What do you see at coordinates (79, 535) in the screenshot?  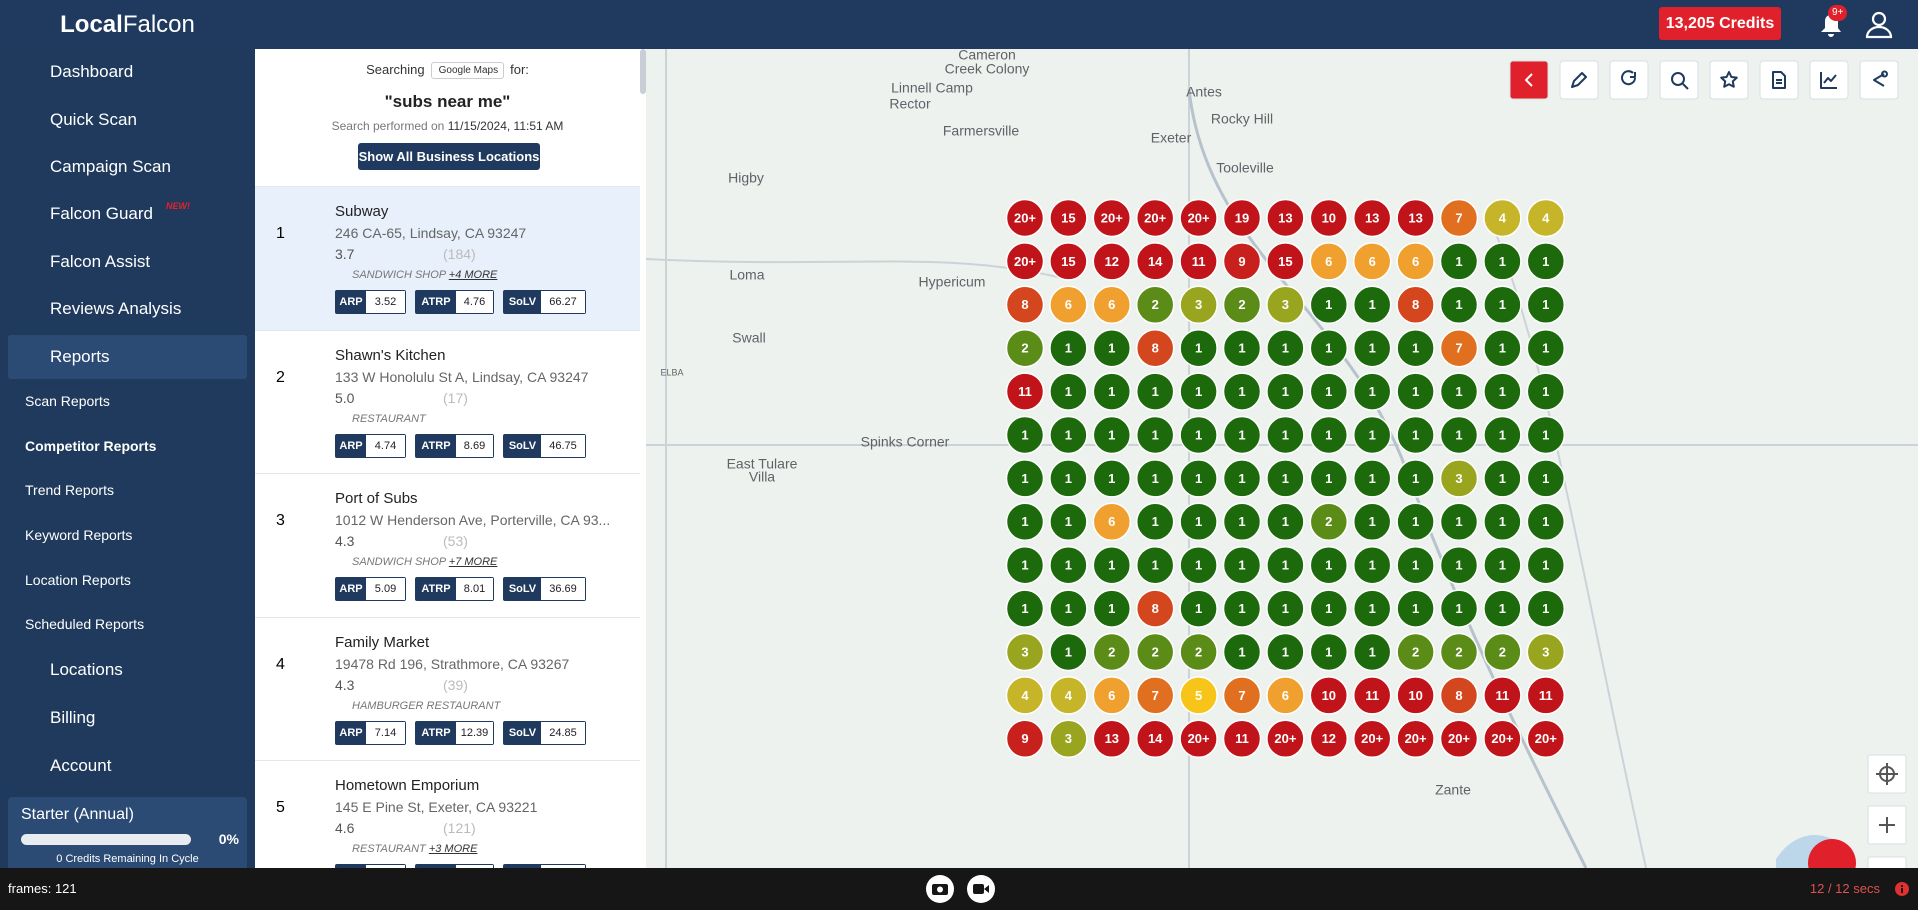 I see `report-link: Keyword Reports` at bounding box center [79, 535].